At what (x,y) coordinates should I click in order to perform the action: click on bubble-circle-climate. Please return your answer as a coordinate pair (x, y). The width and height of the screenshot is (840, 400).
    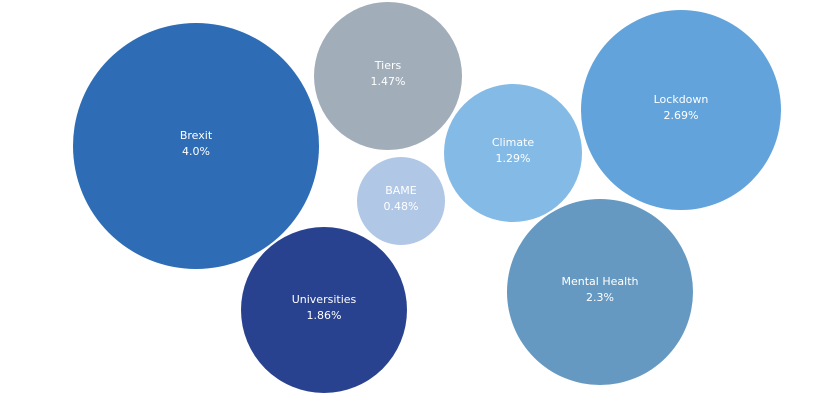
    Looking at the image, I should click on (513, 153).